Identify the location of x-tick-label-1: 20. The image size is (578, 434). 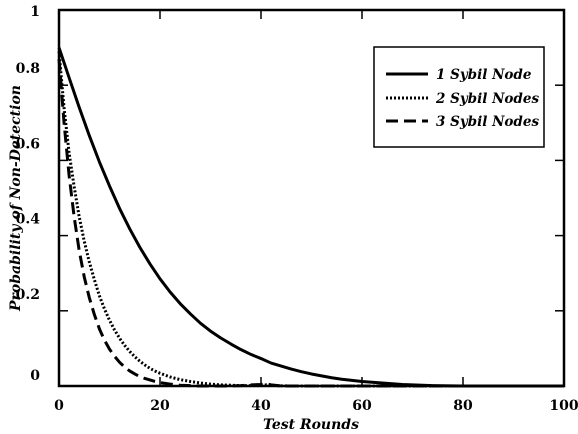
(160, 406).